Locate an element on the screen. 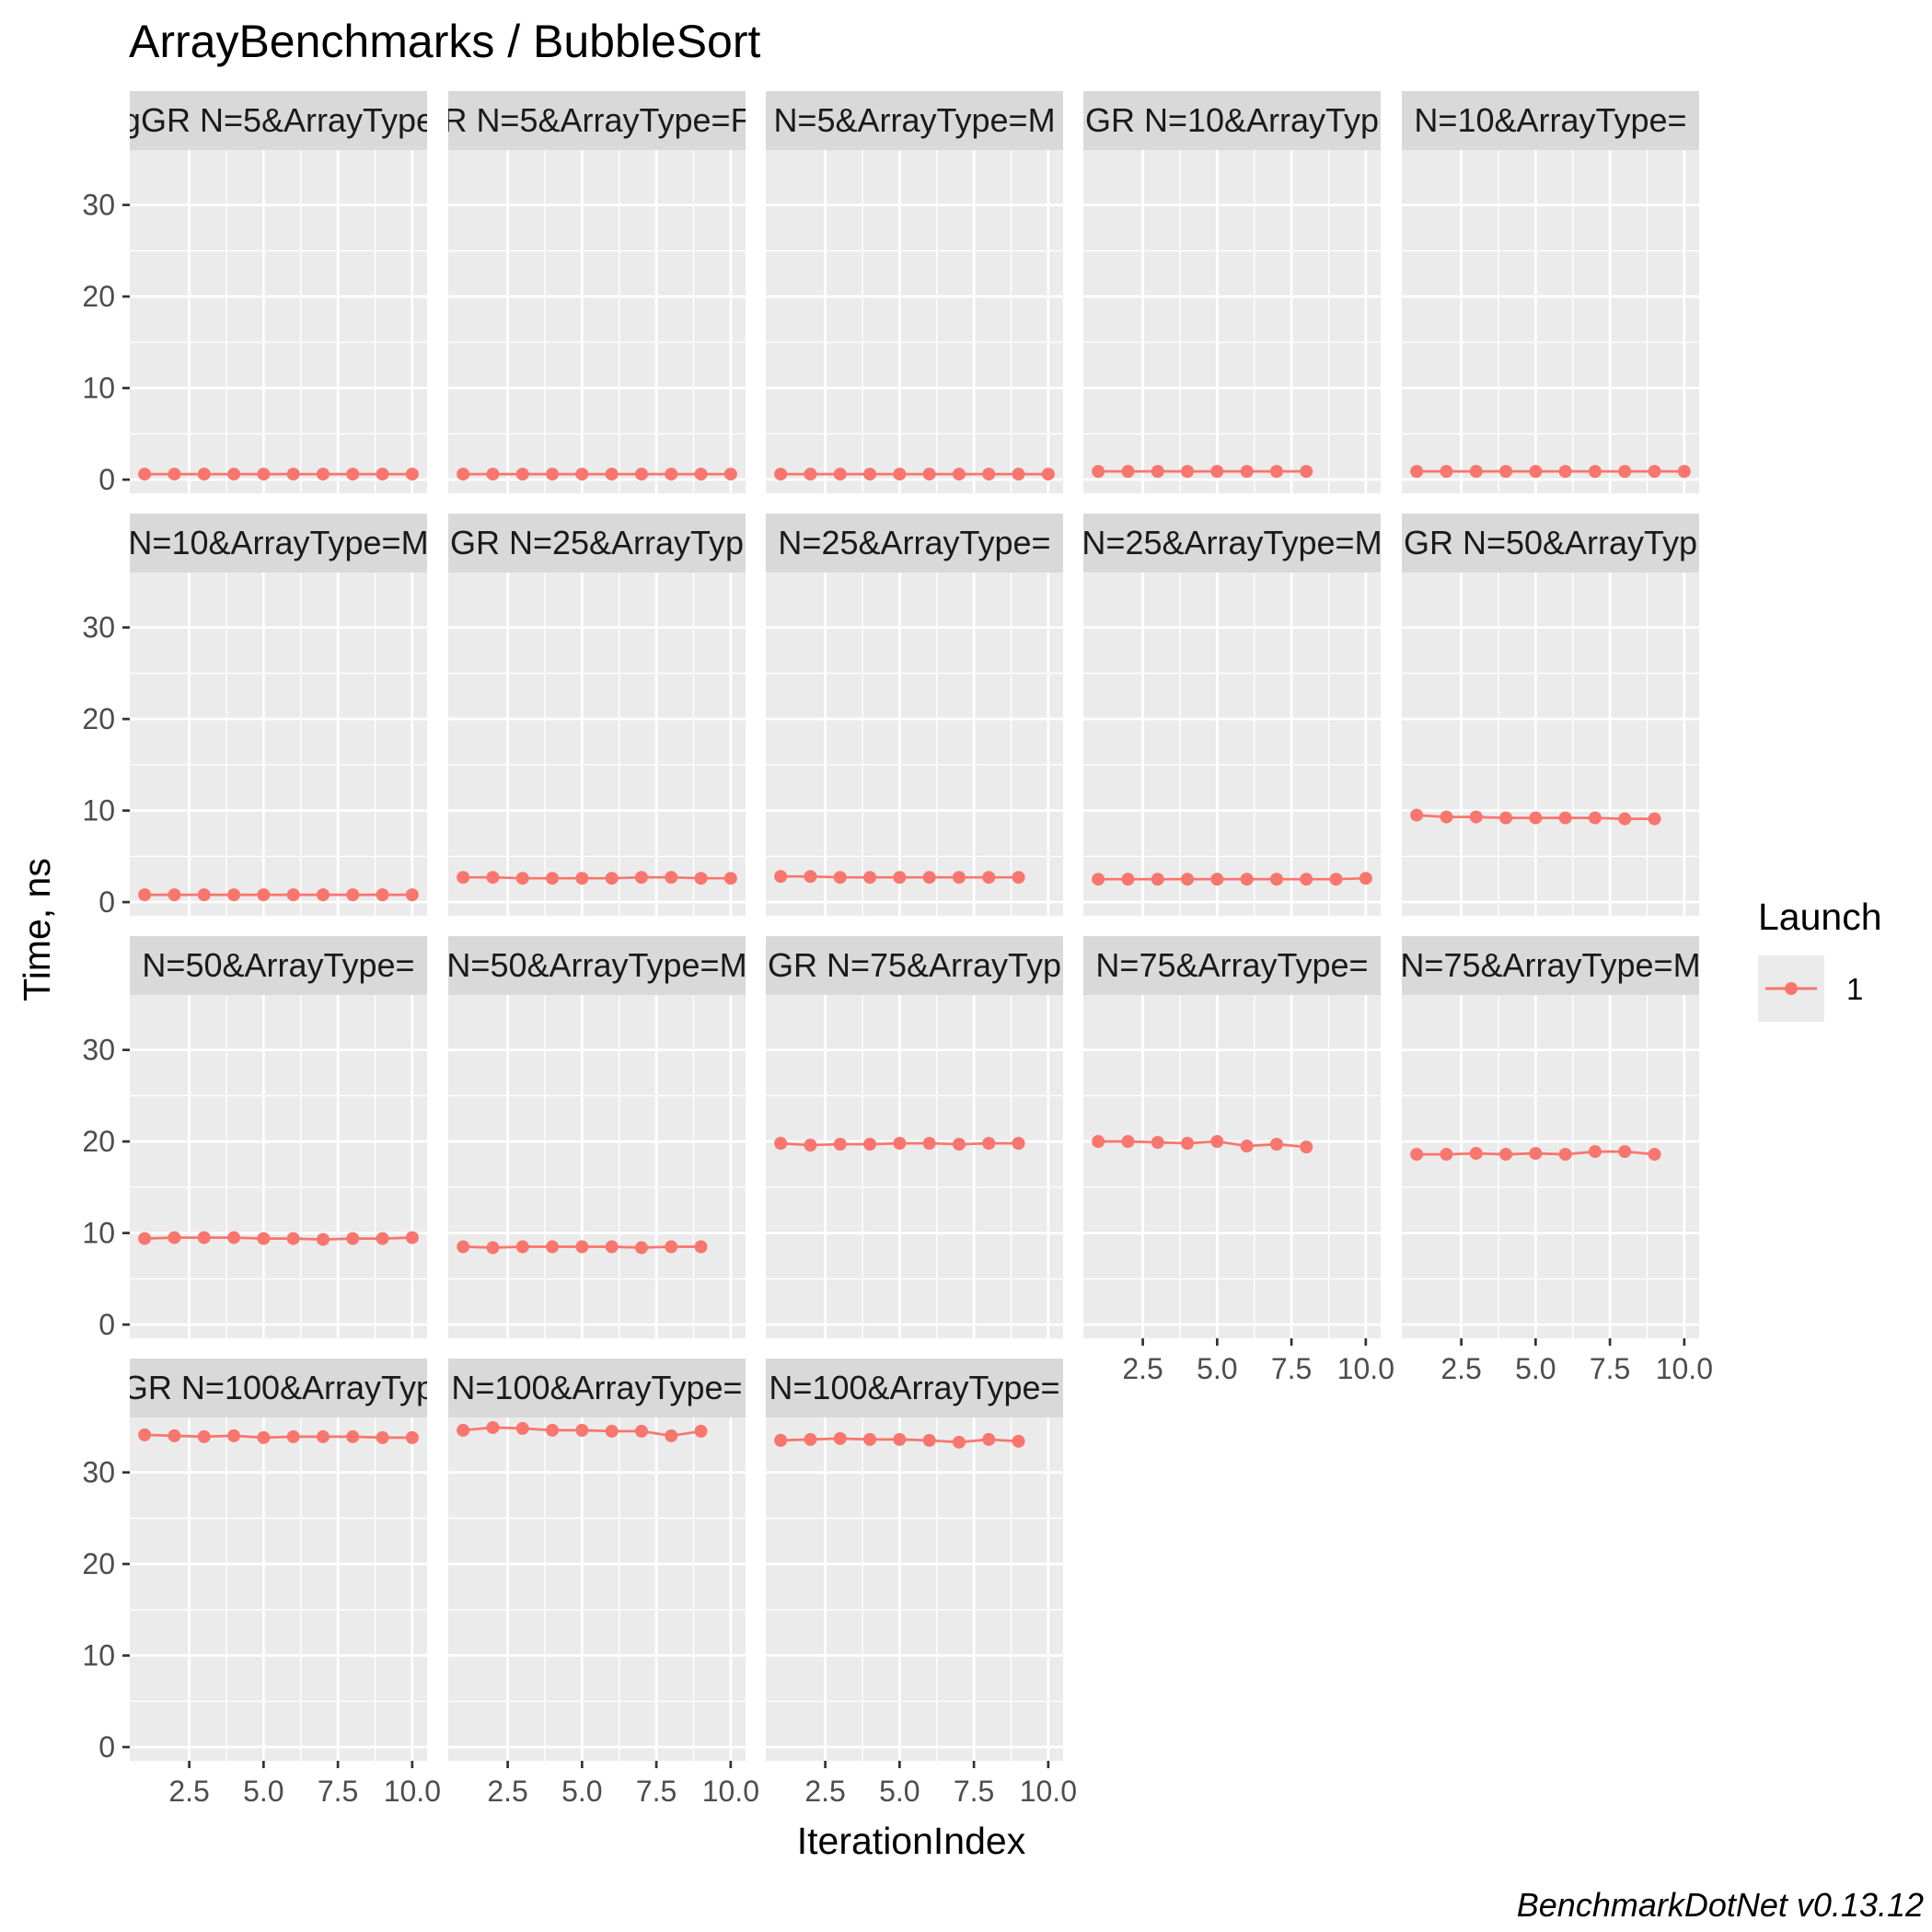  facet-panel: GR N=50&ArrayTyp is located at coordinates (1550, 715).